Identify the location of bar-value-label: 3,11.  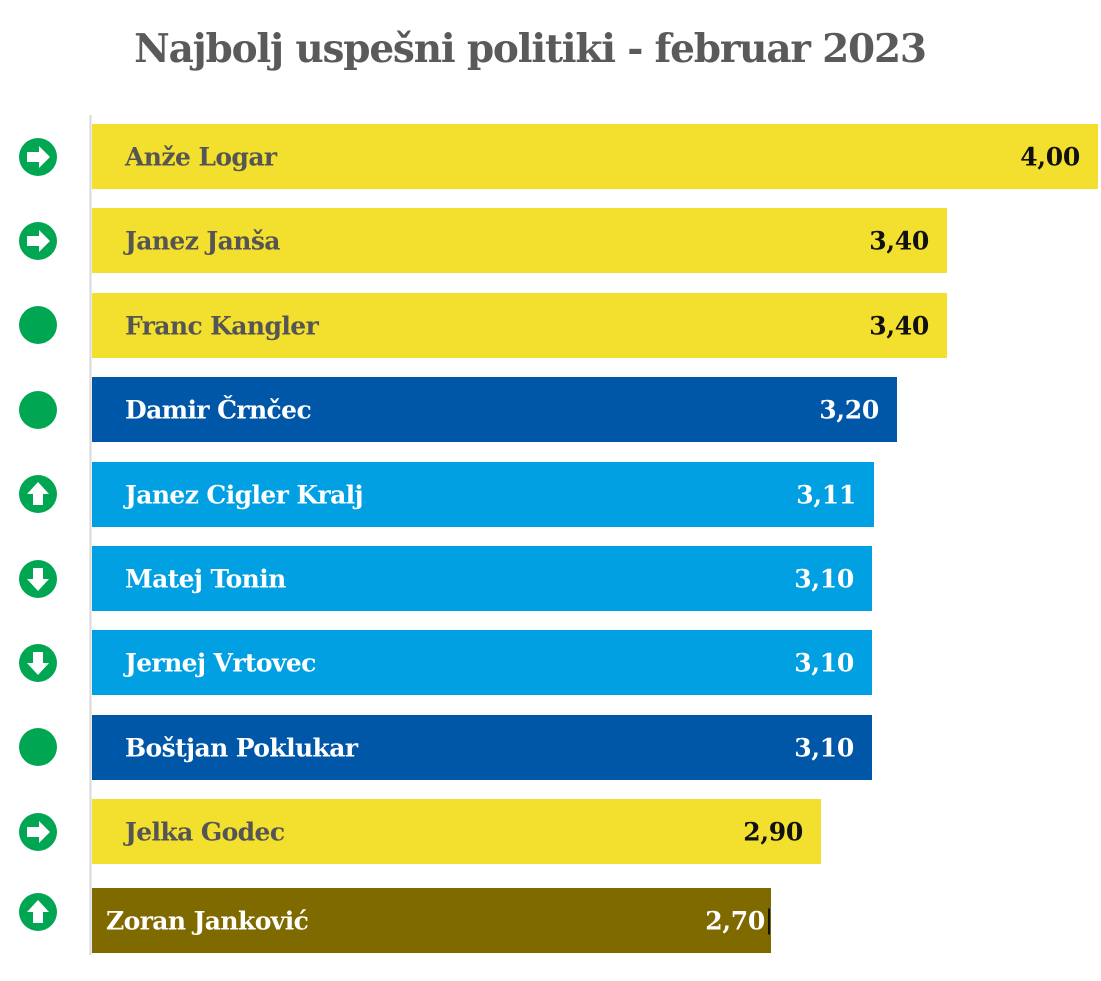
(826, 495).